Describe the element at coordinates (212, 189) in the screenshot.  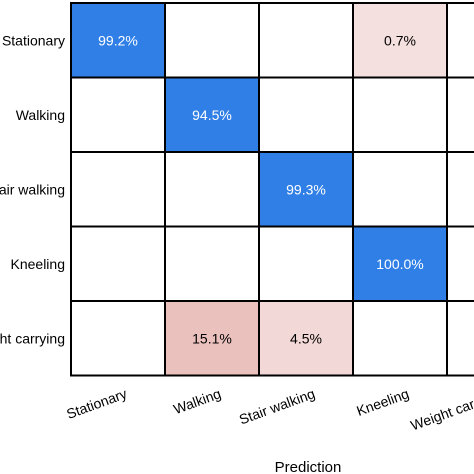
I see `cell-stair-walking-walking` at that location.